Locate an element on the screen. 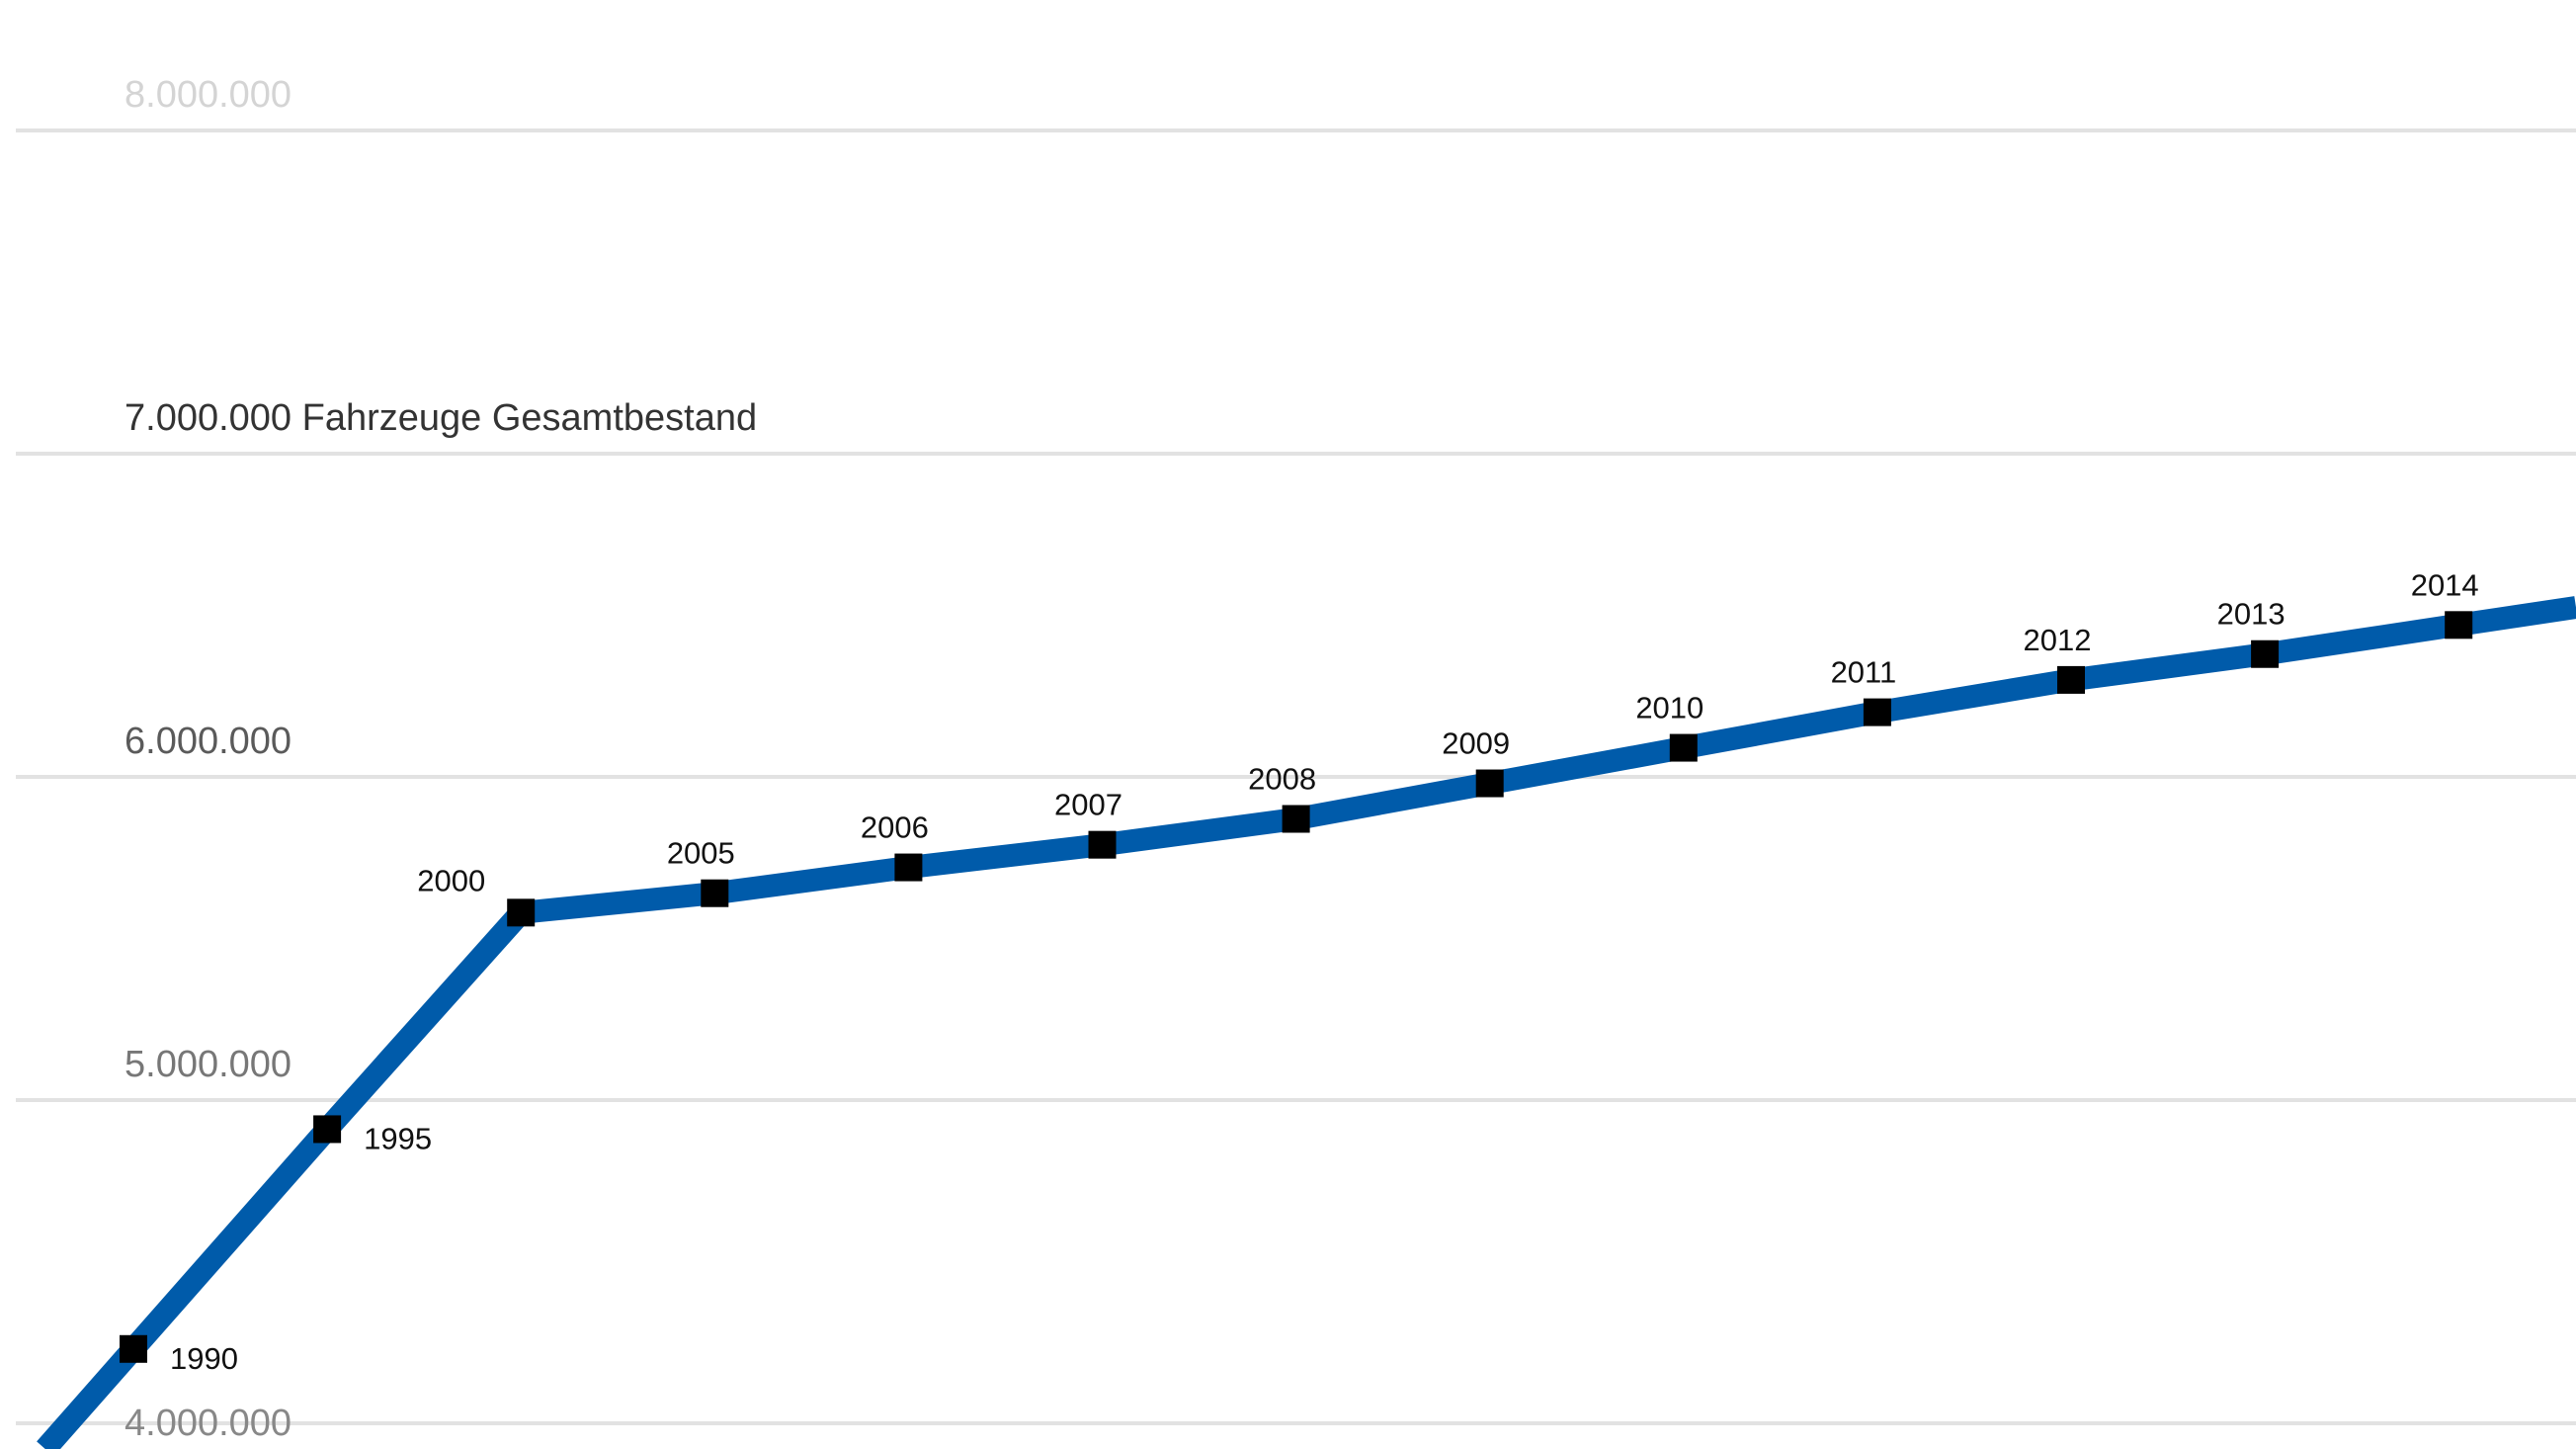  point-year-label: 2010 is located at coordinates (1669, 708).